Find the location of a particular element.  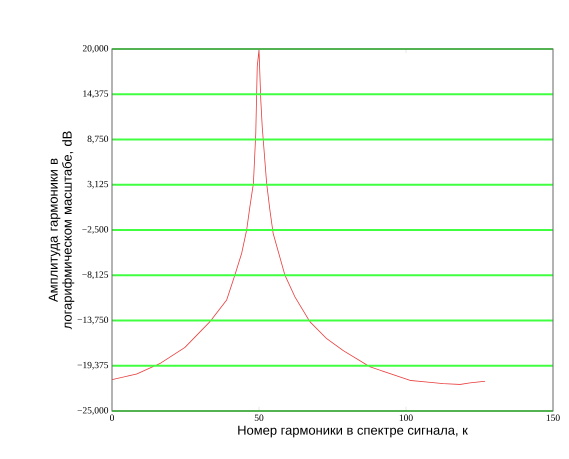

y-tick-label: −8,125 is located at coordinates (95, 275).